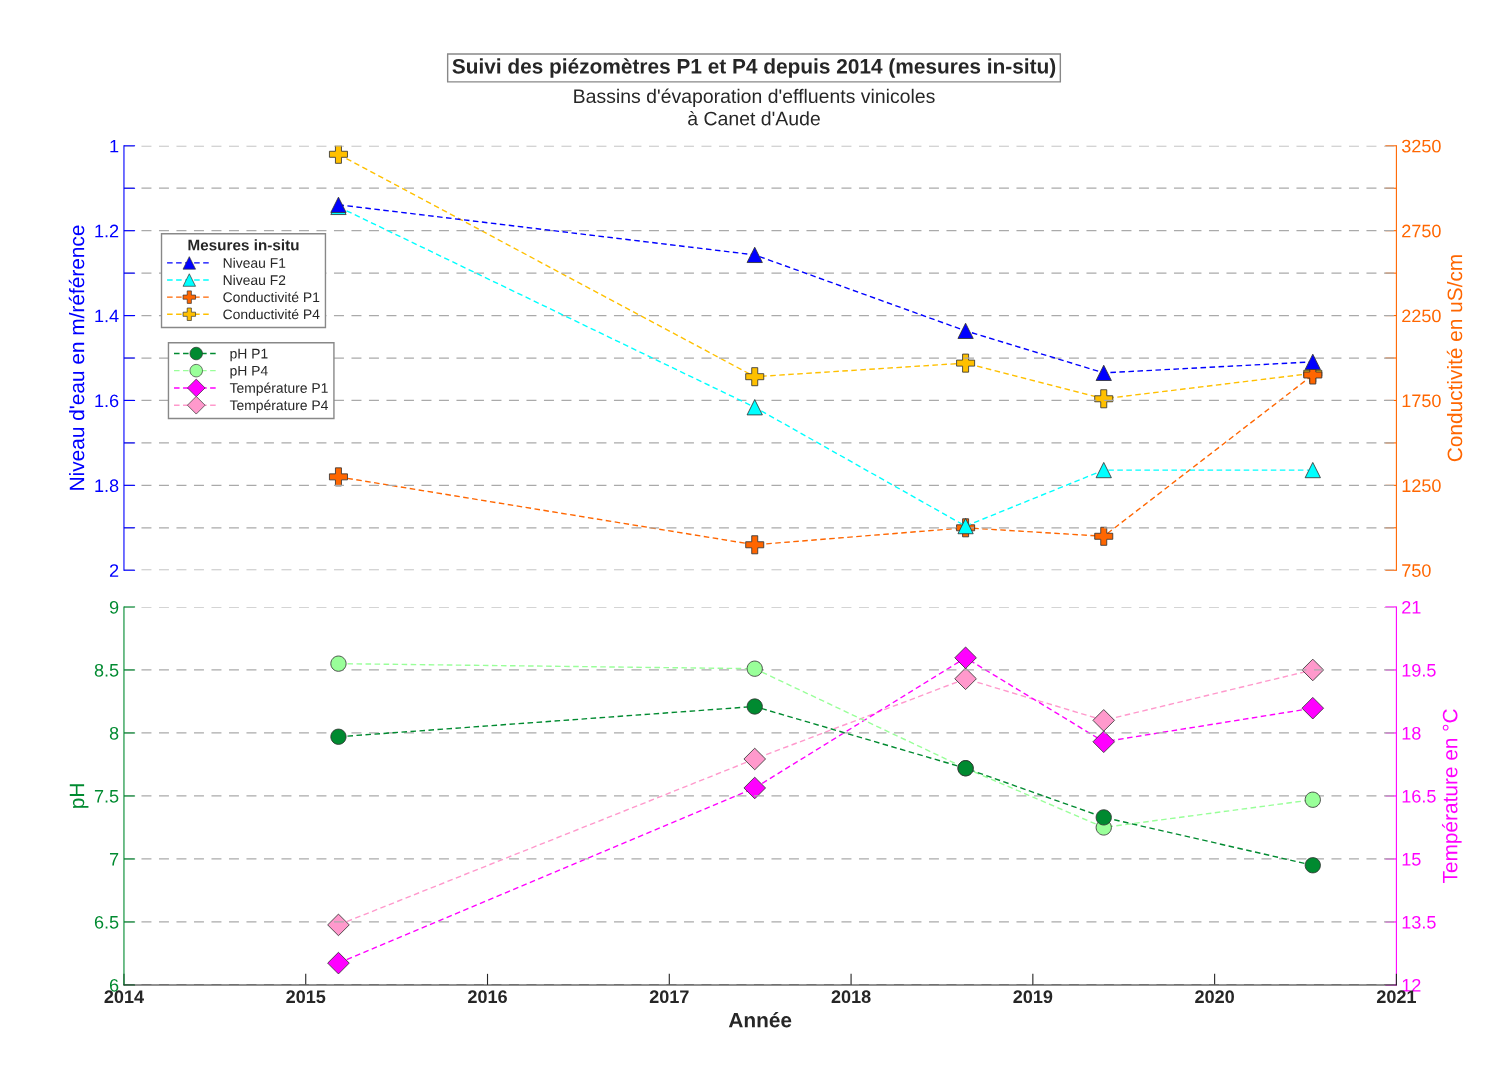 The image size is (1508, 1080). What do you see at coordinates (114, 859) in the screenshot?
I see `y-tick-label: 7` at bounding box center [114, 859].